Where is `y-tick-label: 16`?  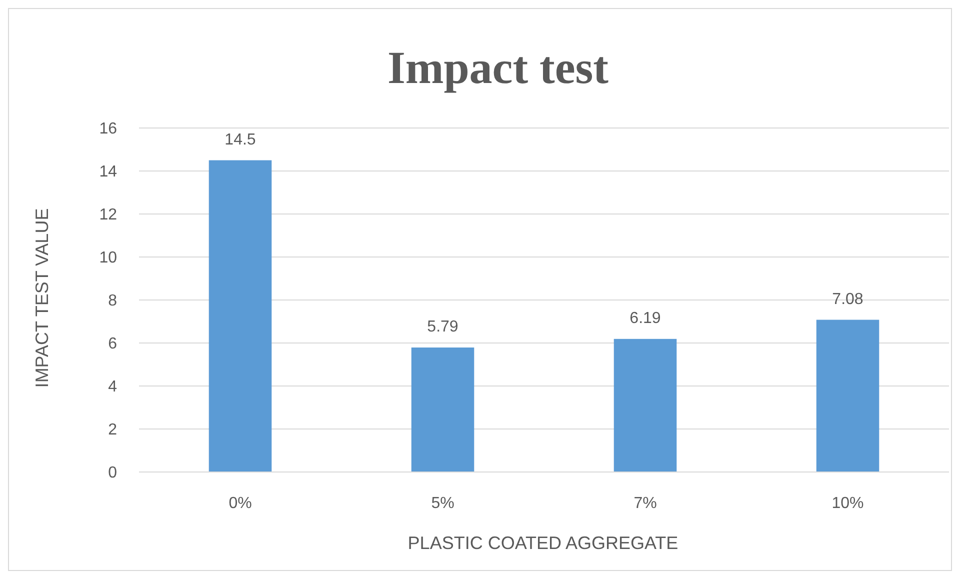 y-tick-label: 16 is located at coordinates (108, 129).